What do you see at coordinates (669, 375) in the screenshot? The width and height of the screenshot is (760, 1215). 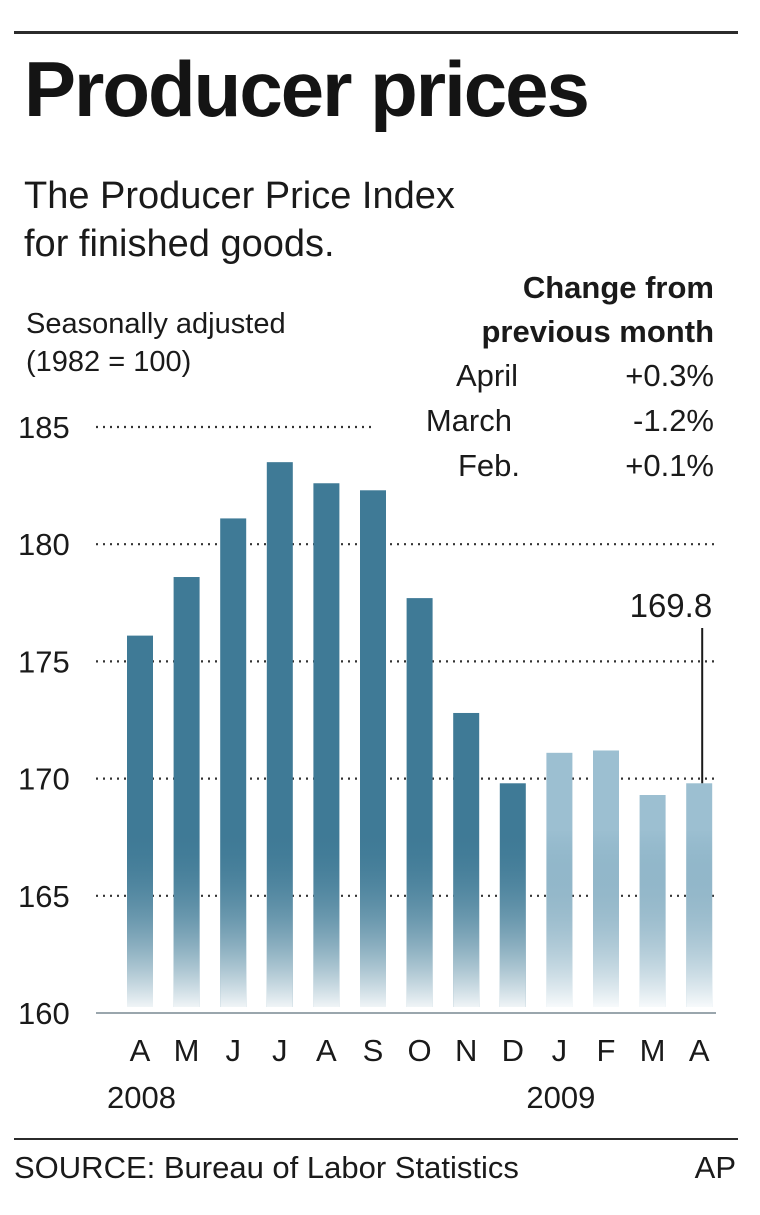 I see `change-row-value: +0.3%` at bounding box center [669, 375].